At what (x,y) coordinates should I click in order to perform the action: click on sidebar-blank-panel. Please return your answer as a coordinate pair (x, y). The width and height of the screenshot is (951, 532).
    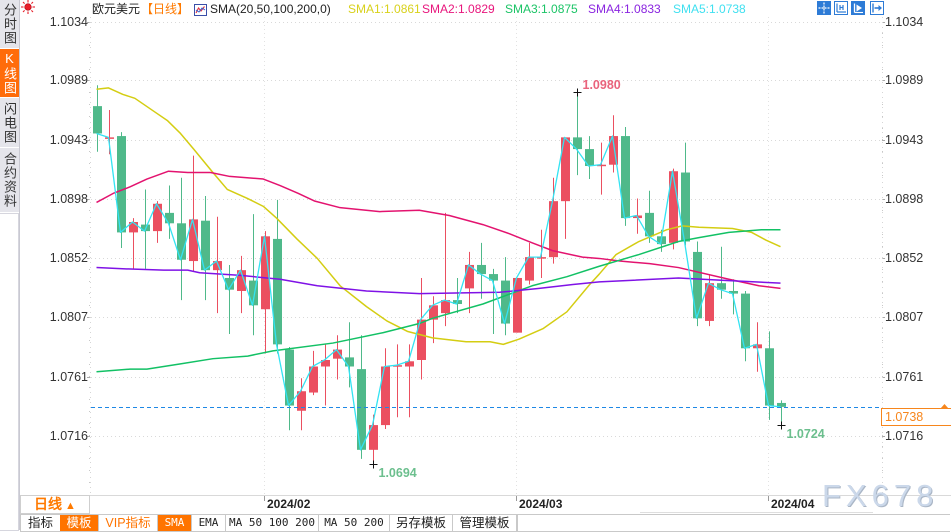
    Looking at the image, I should click on (9, 372).